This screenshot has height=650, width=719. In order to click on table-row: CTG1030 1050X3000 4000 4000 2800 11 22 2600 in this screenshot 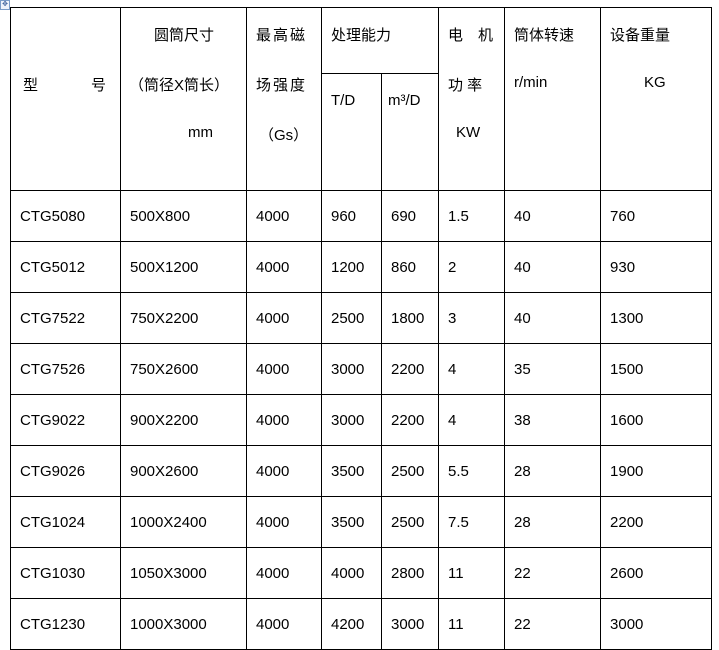, I will do `click(361, 573)`.